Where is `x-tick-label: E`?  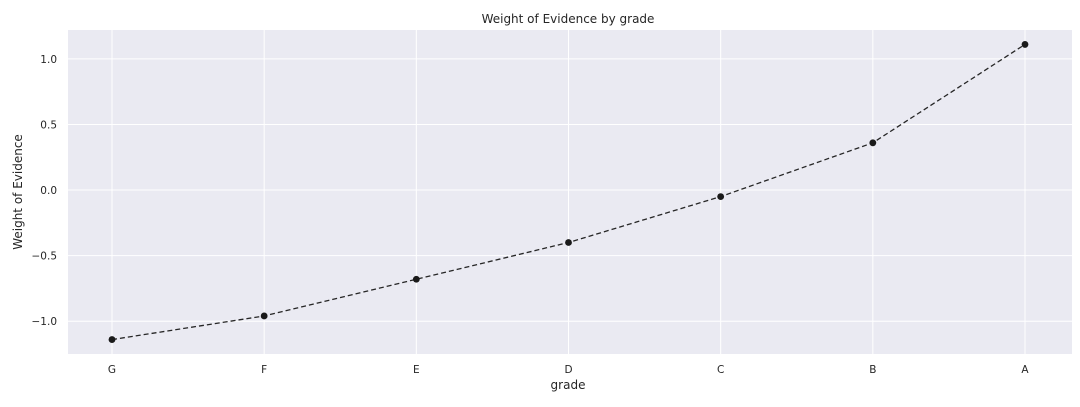 x-tick-label: E is located at coordinates (416, 370).